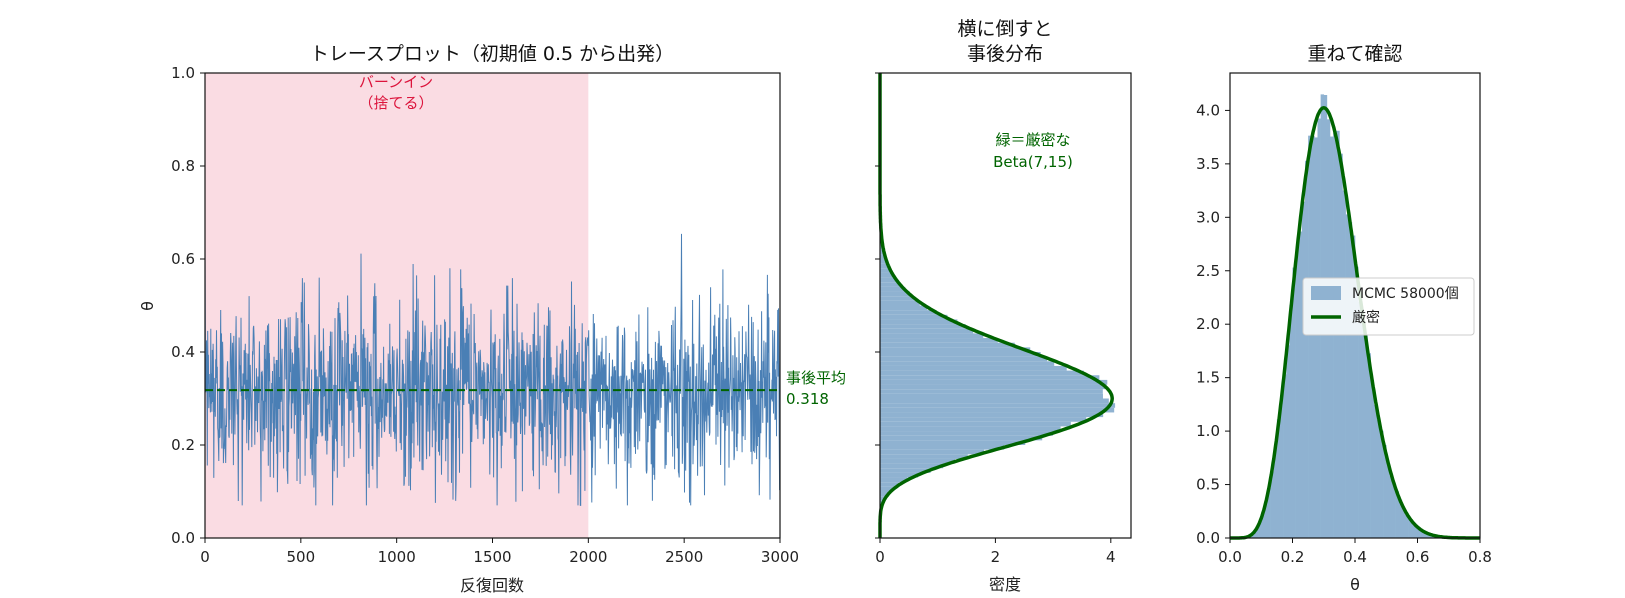  What do you see at coordinates (183, 538) in the screenshot?
I see `trace-ytick-label: 0.0` at bounding box center [183, 538].